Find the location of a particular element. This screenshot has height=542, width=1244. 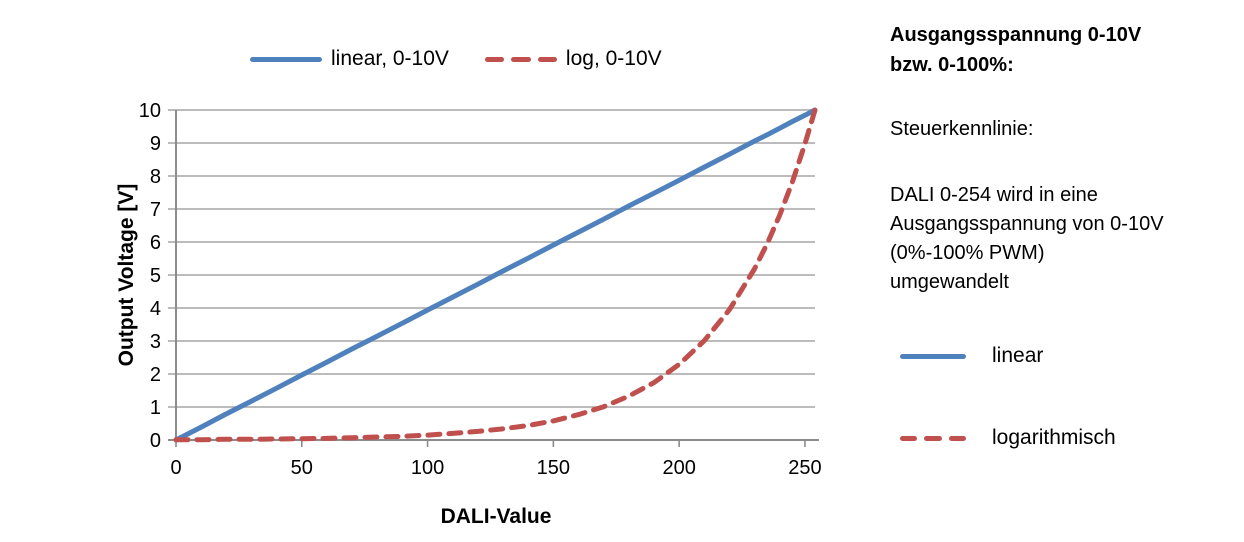

panel-legend-item-log: logarithmisch is located at coordinates (1008, 438).